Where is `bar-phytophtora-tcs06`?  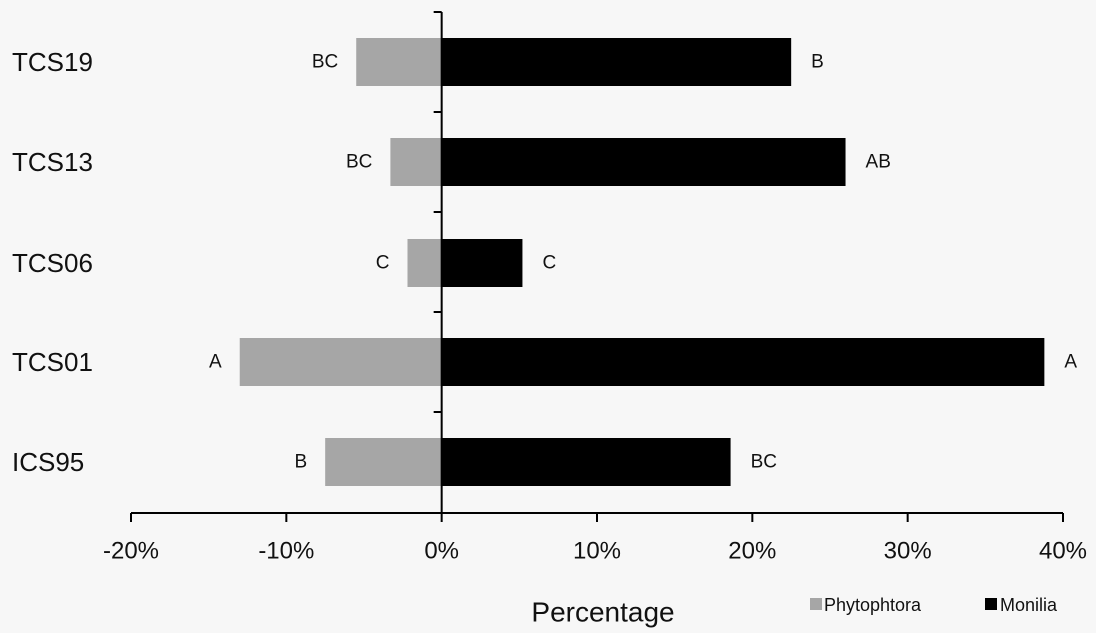
bar-phytophtora-tcs06 is located at coordinates (424, 263).